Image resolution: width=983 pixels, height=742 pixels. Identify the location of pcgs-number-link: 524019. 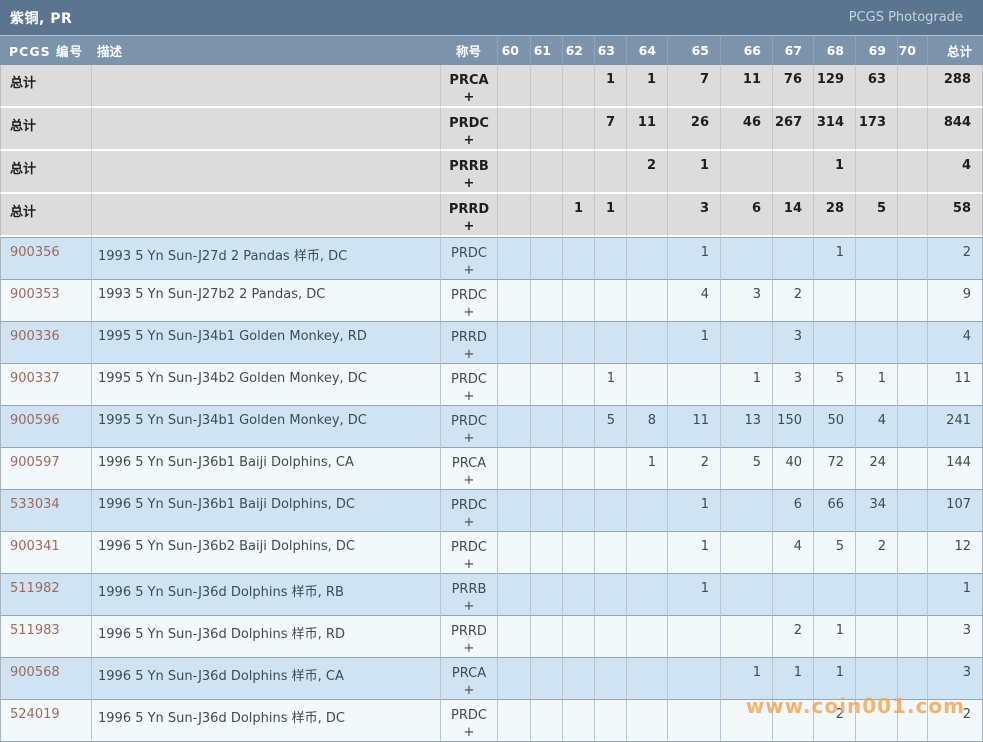
(35, 714).